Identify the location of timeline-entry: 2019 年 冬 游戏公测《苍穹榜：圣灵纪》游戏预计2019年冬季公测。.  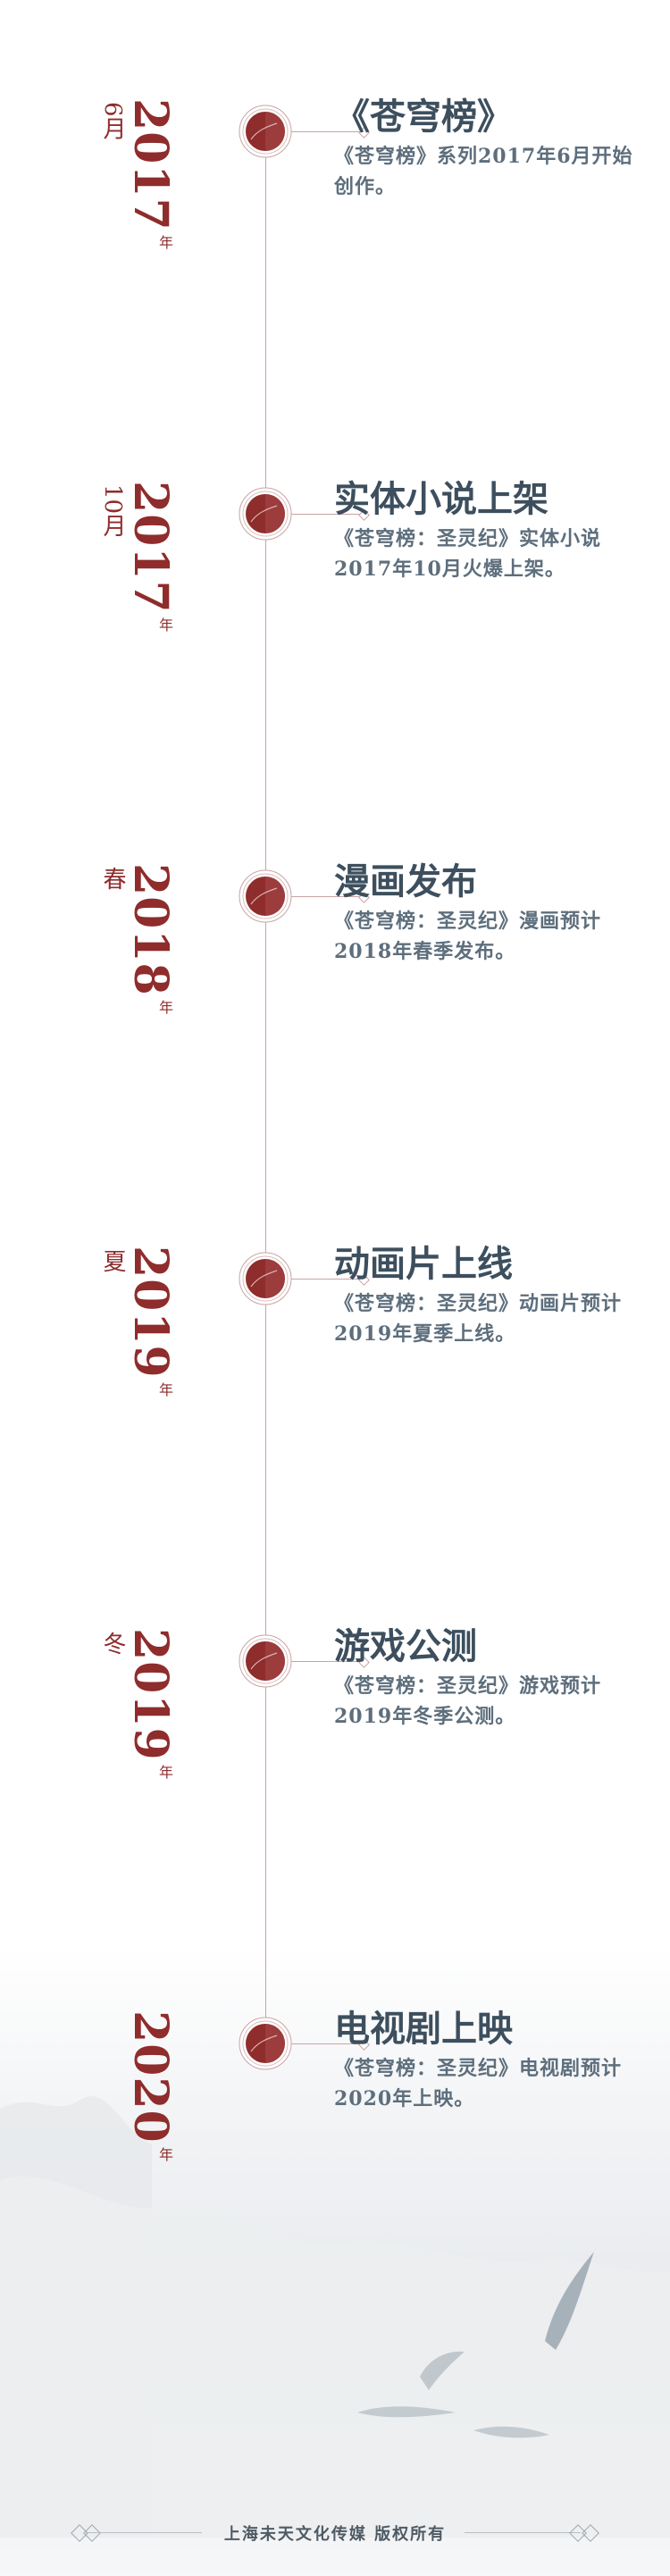
(335, 1746).